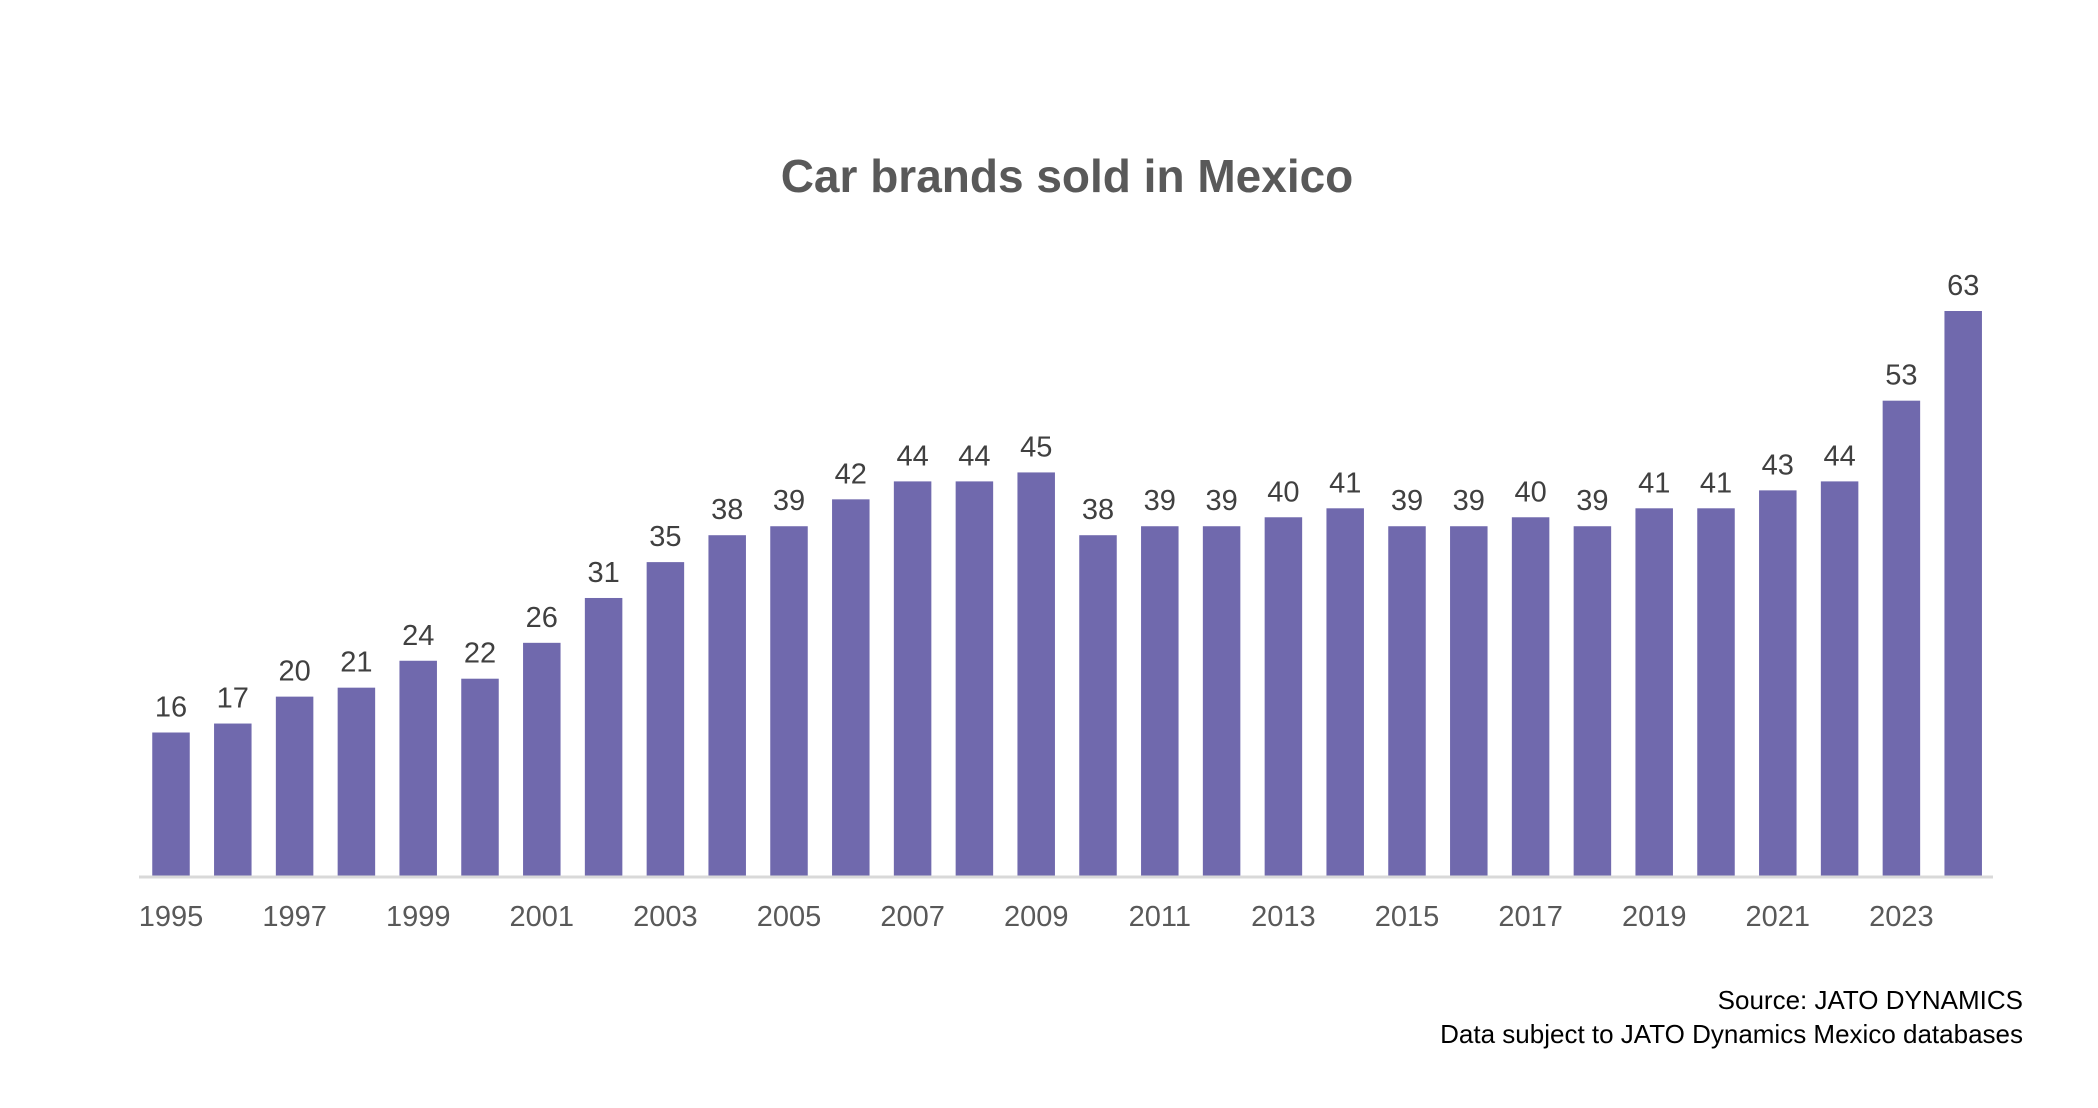 Image resolution: width=2098 pixels, height=1108 pixels. Describe the element at coordinates (1592, 701) in the screenshot. I see `bar-2018` at that location.